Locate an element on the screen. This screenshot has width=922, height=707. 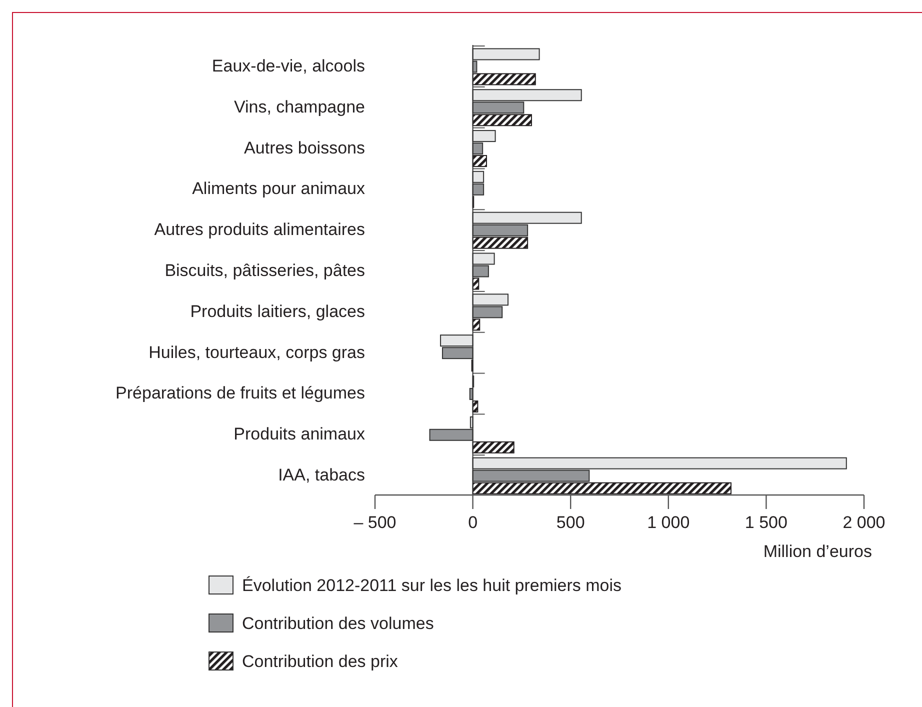
y-tick-label: Préparations de fruits et légumes is located at coordinates (240, 393).